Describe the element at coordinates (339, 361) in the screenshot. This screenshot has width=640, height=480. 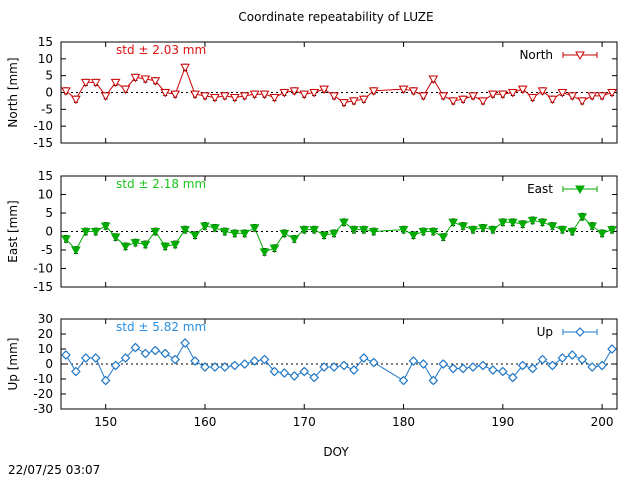
I see `series-line` at that location.